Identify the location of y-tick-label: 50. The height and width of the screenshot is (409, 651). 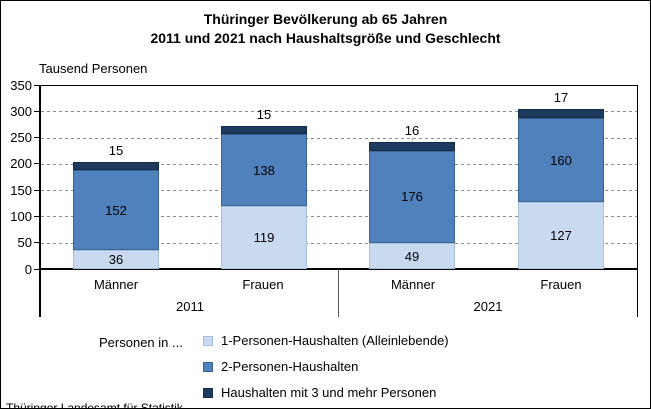
(24, 243).